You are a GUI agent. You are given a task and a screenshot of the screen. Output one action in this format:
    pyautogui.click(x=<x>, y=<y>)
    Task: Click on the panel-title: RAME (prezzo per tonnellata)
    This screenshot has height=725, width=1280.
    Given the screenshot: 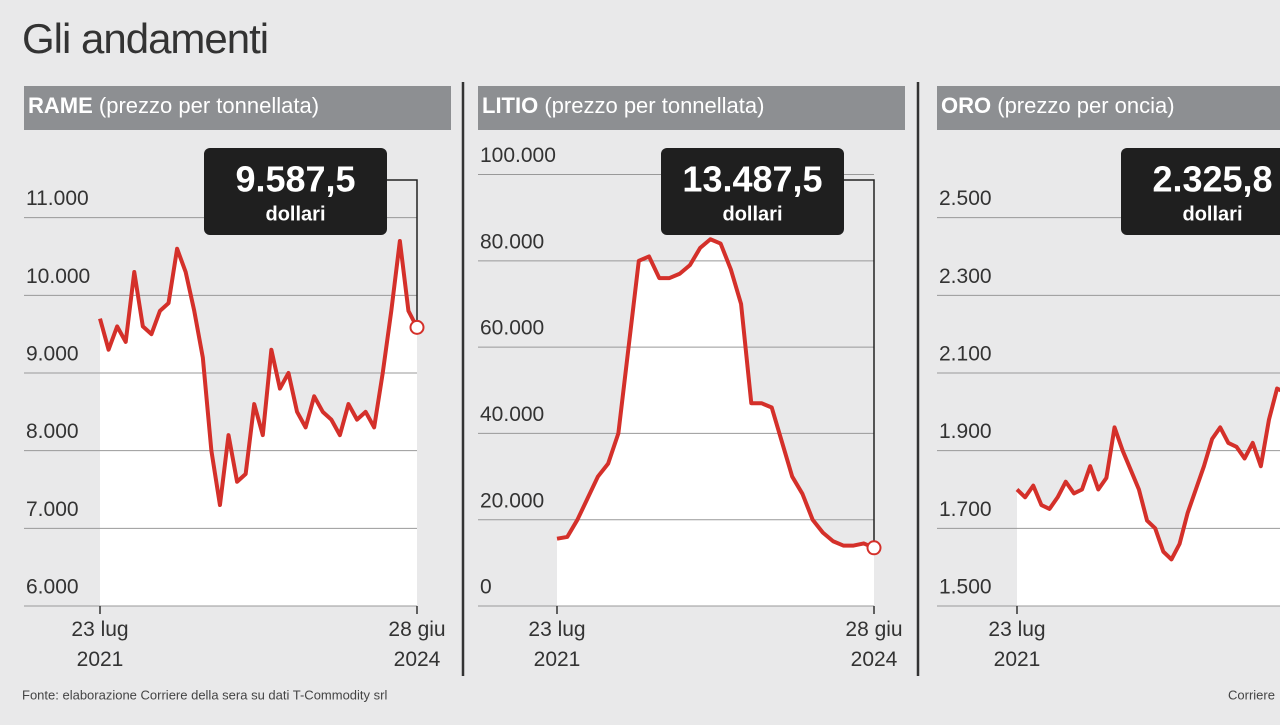 What is the action you would take?
    pyautogui.click(x=173, y=105)
    